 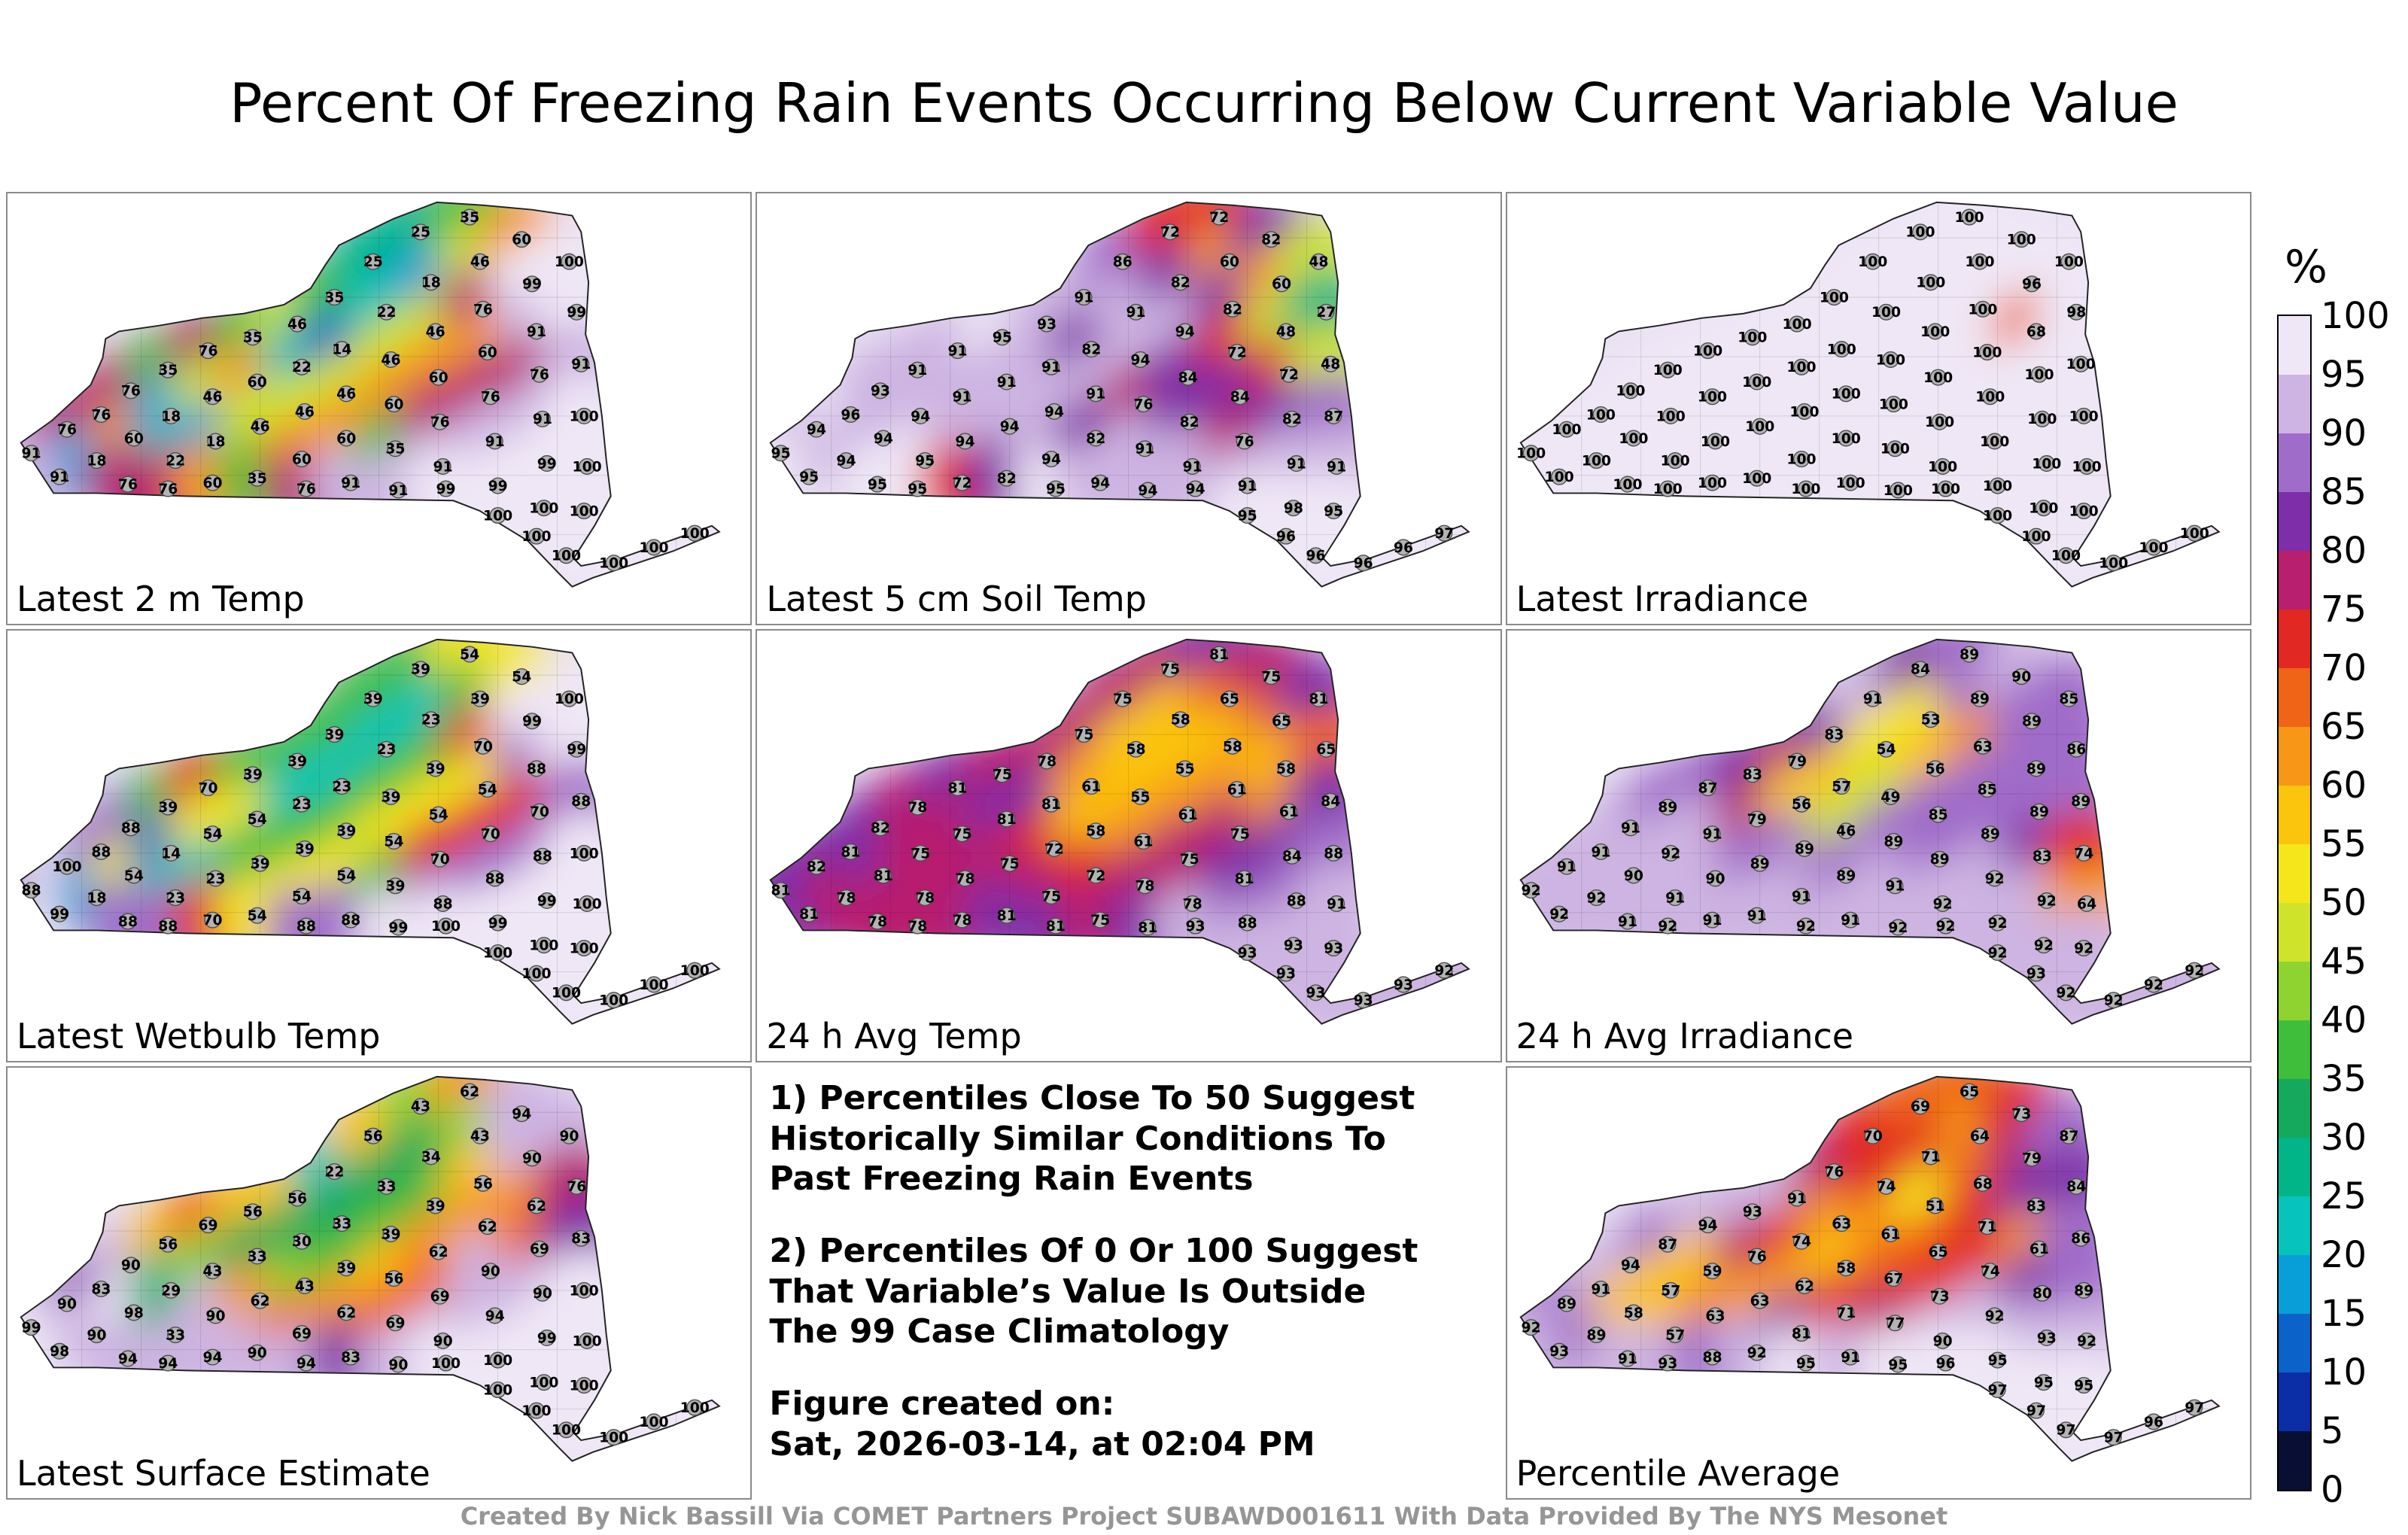 What do you see at coordinates (1670, 1291) in the screenshot?
I see `station-value: 57` at bounding box center [1670, 1291].